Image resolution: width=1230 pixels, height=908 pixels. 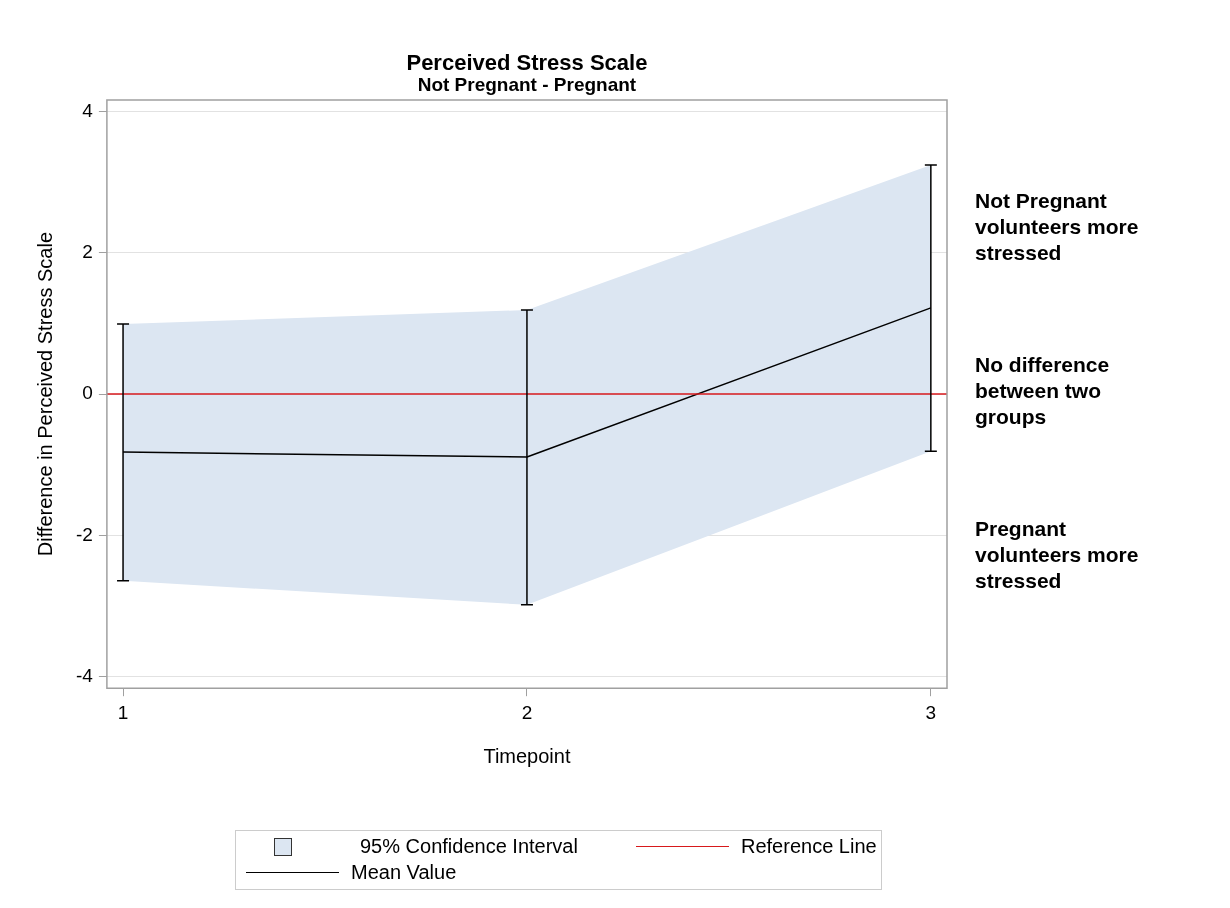 I want to click on x-tick-label: 3, so click(x=931, y=712).